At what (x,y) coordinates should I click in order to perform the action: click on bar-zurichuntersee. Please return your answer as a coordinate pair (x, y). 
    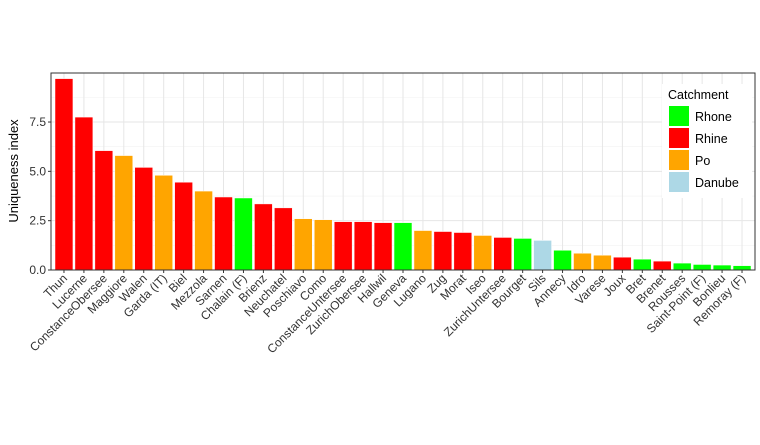
    Looking at the image, I should click on (502, 254).